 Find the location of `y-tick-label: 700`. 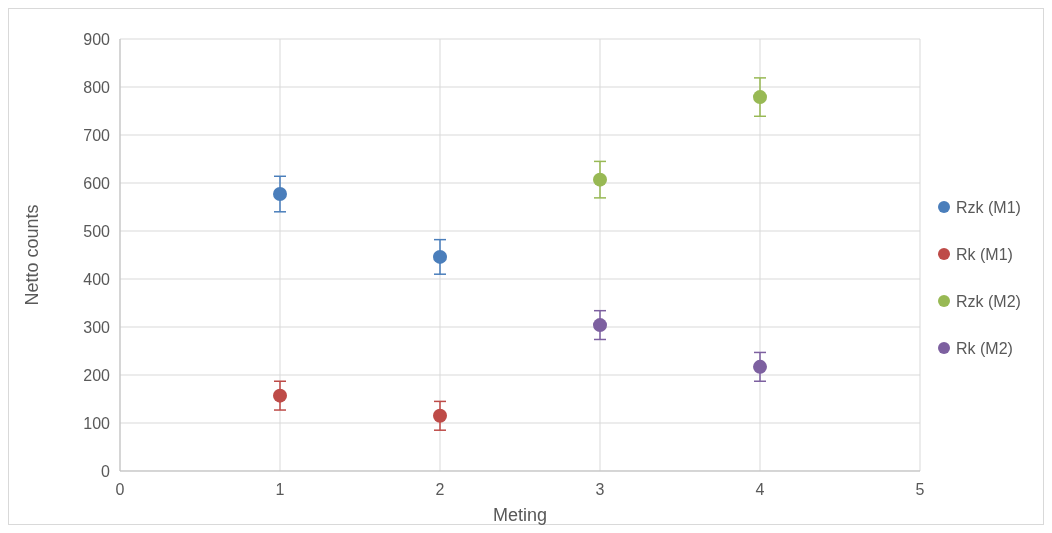

y-tick-label: 700 is located at coordinates (97, 135).